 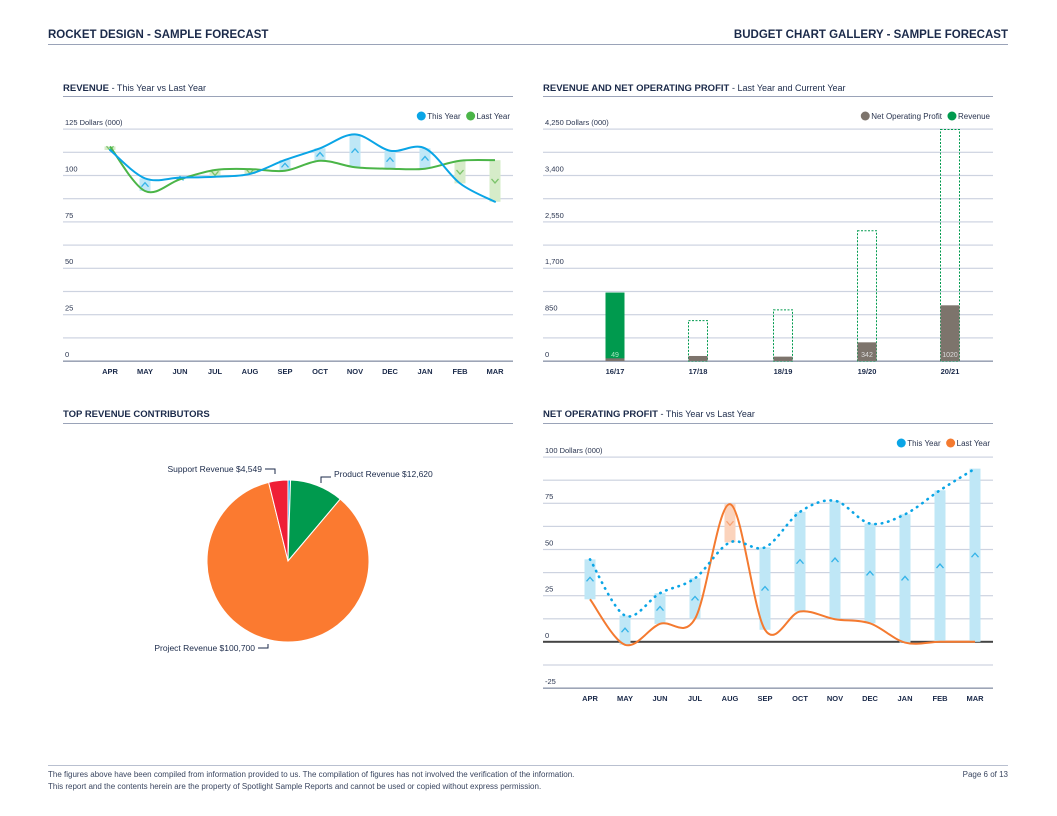 What do you see at coordinates (136, 414) in the screenshot?
I see `pie-chart-title: TOP REVENUE CONTRIBUTORS` at bounding box center [136, 414].